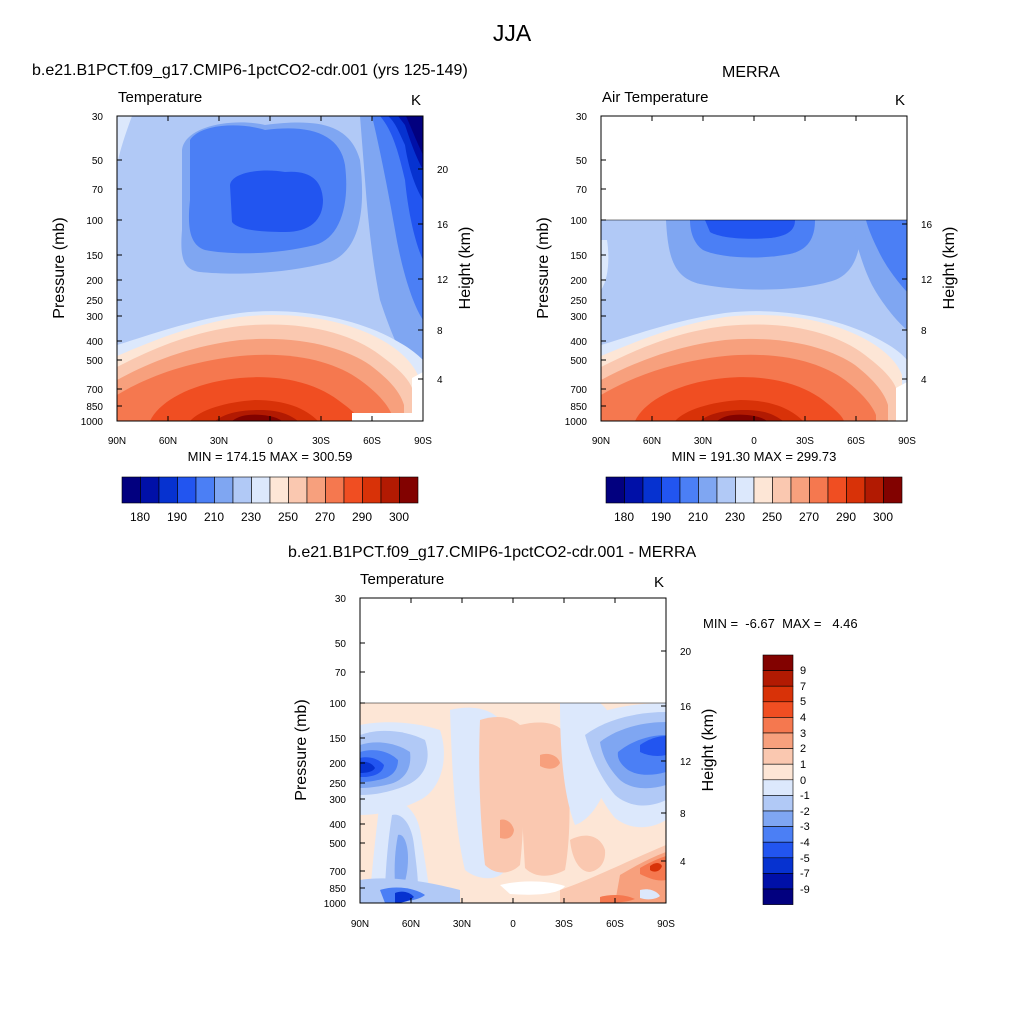  I want to click on colorbar-label: 250, so click(288, 517).